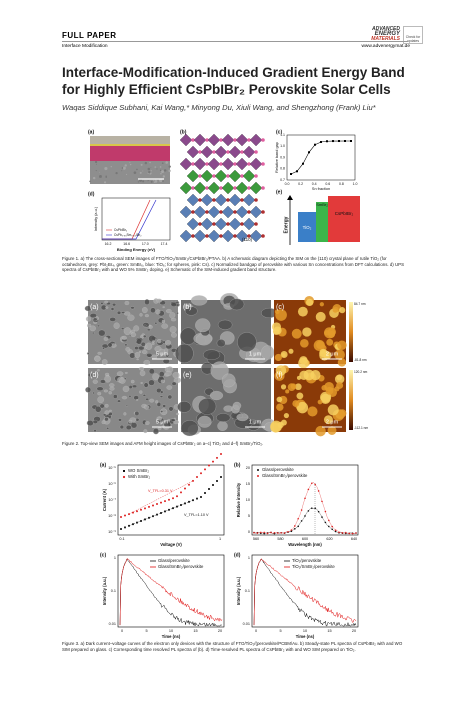 Image resolution: width=470 pixels, height=710 pixels. Describe the element at coordinates (282, 157) in the screenshot. I see `label: 0.9` at that location.